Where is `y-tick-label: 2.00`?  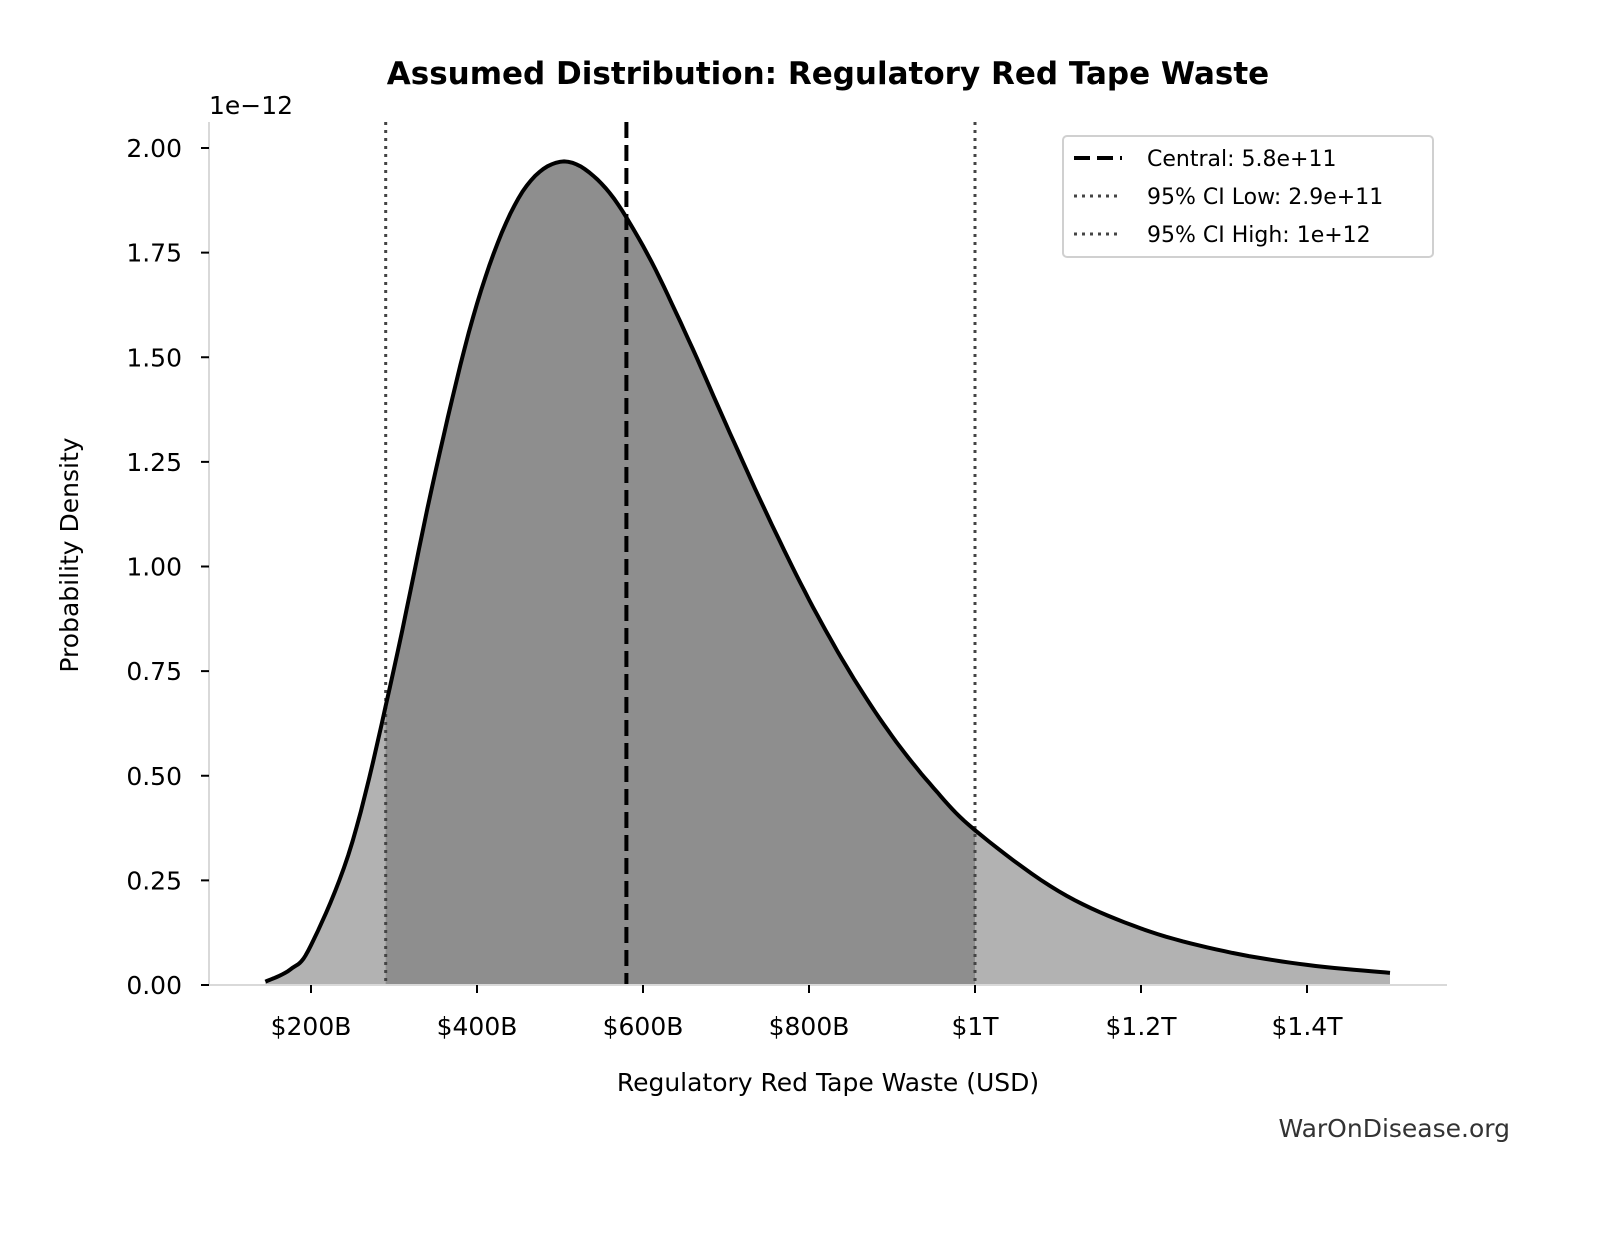
y-tick-label: 2.00 is located at coordinates (154, 148).